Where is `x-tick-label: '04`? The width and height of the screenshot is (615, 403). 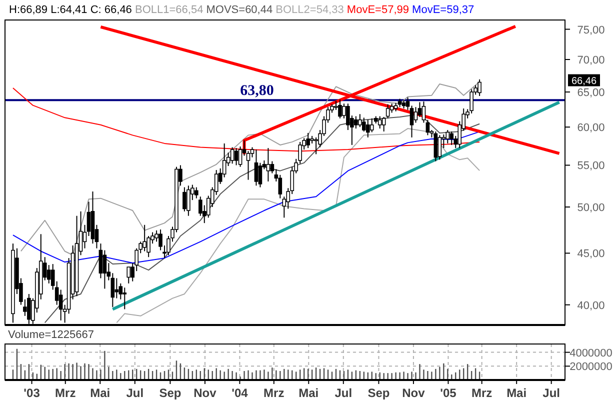 x-tick-label: '04 is located at coordinates (240, 393).